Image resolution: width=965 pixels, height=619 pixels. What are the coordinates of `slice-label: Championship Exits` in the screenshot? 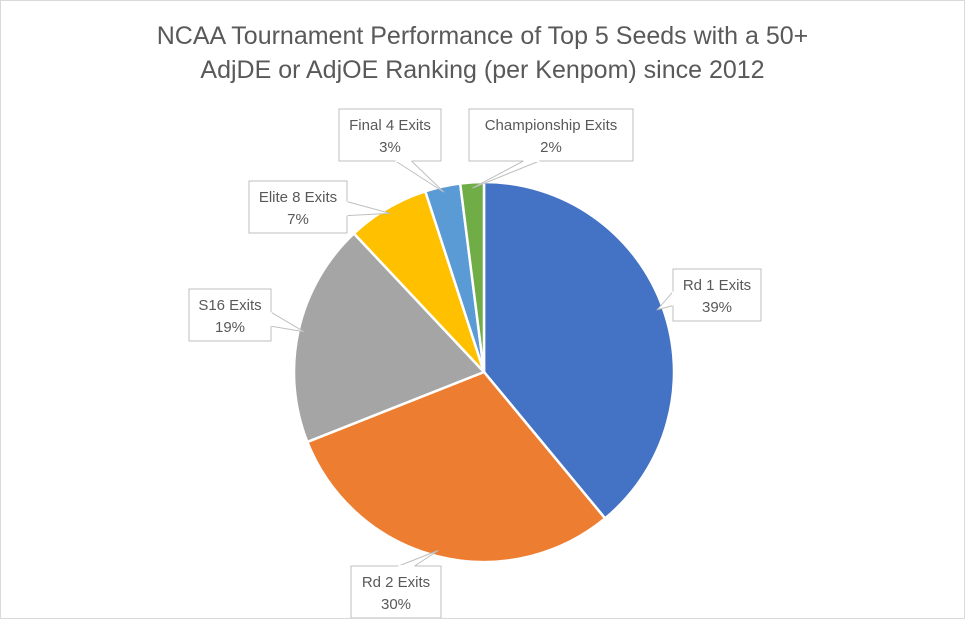 It's located at (551, 125).